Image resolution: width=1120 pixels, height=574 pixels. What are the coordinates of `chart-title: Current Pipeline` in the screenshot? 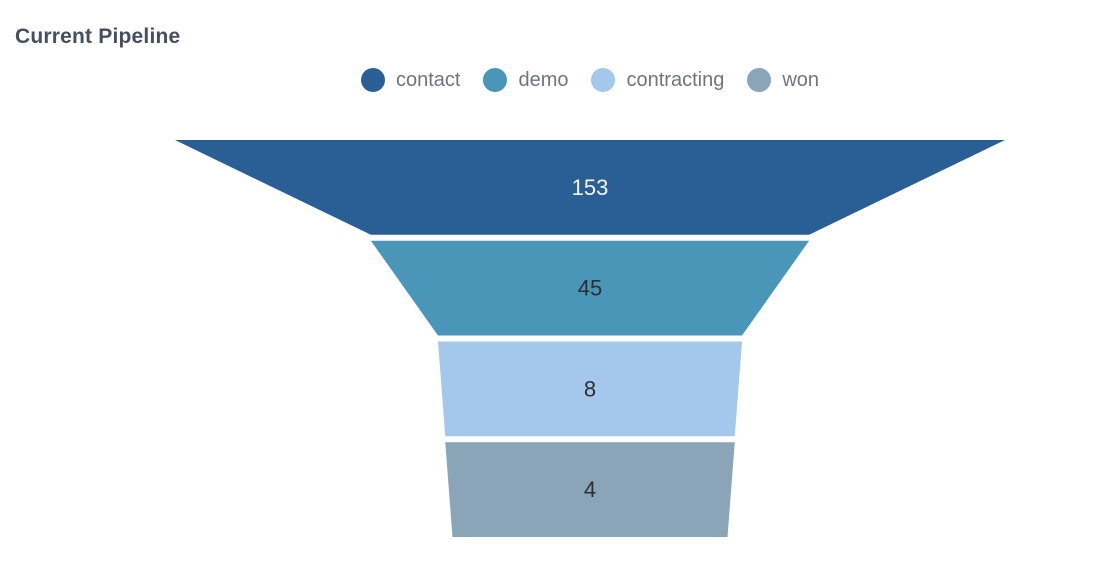 It's located at (98, 36).